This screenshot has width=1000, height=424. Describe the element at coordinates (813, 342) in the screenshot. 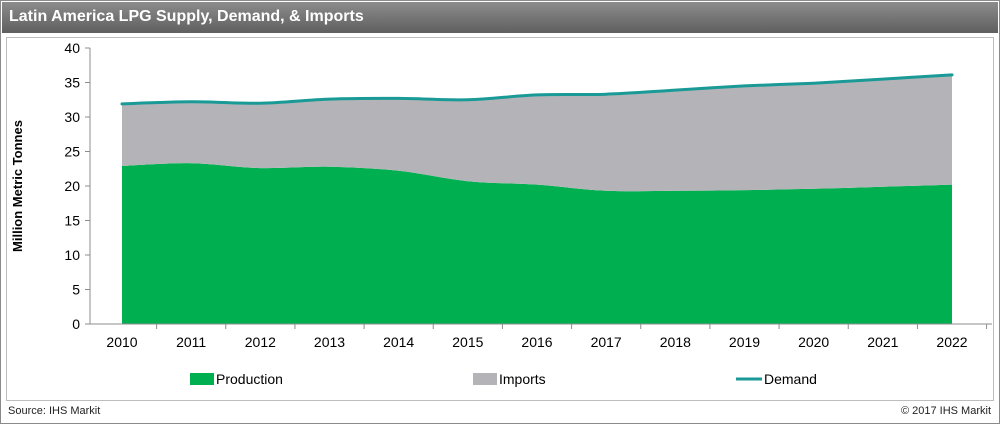

I see `x-tick-label: 2020` at that location.